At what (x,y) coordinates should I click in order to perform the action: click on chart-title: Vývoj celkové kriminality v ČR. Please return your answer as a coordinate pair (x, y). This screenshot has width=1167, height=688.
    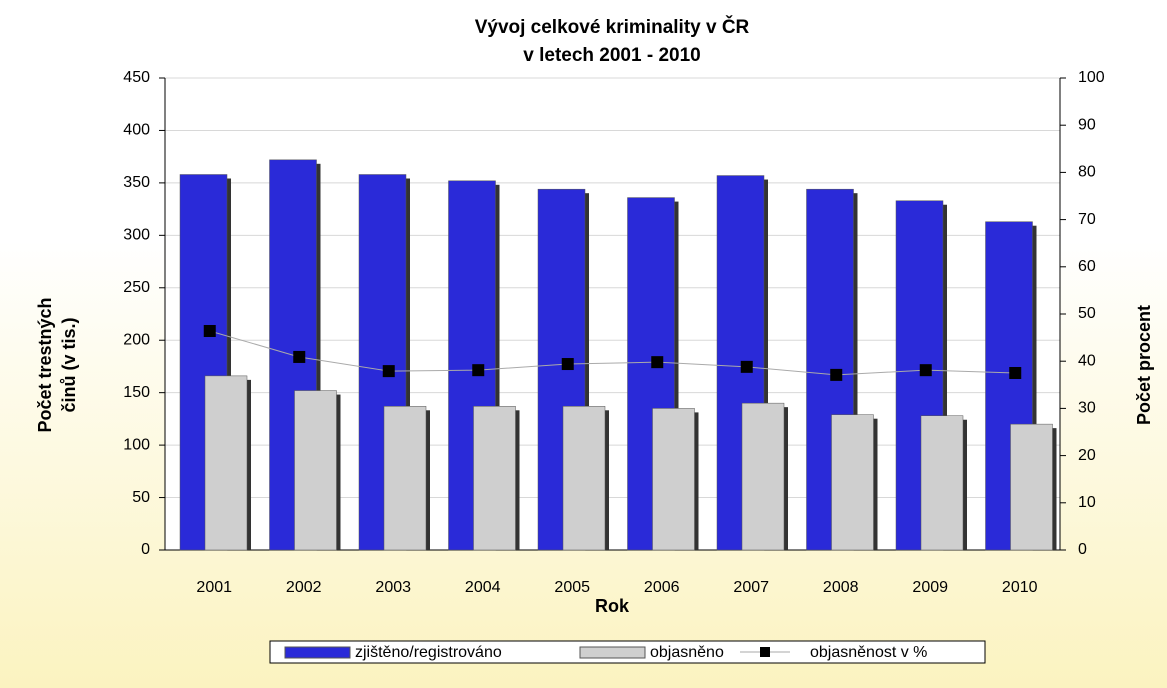
    Looking at the image, I should click on (612, 27).